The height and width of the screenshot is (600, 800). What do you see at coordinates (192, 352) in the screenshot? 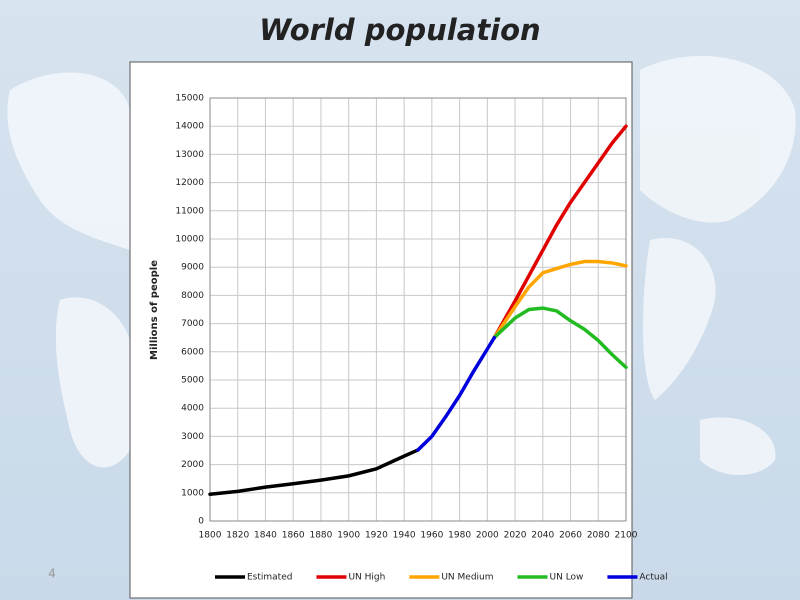
I see `y-tick-label: 6000` at bounding box center [192, 352].